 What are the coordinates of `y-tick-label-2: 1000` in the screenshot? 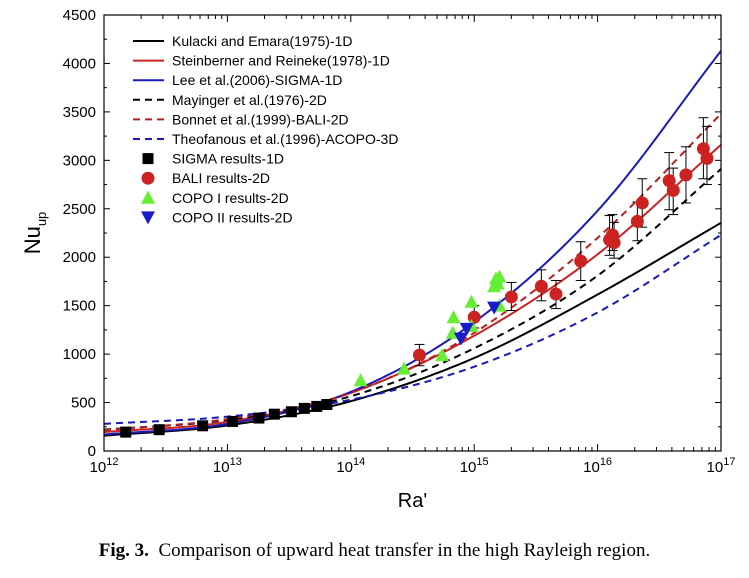 It's located at (79, 354).